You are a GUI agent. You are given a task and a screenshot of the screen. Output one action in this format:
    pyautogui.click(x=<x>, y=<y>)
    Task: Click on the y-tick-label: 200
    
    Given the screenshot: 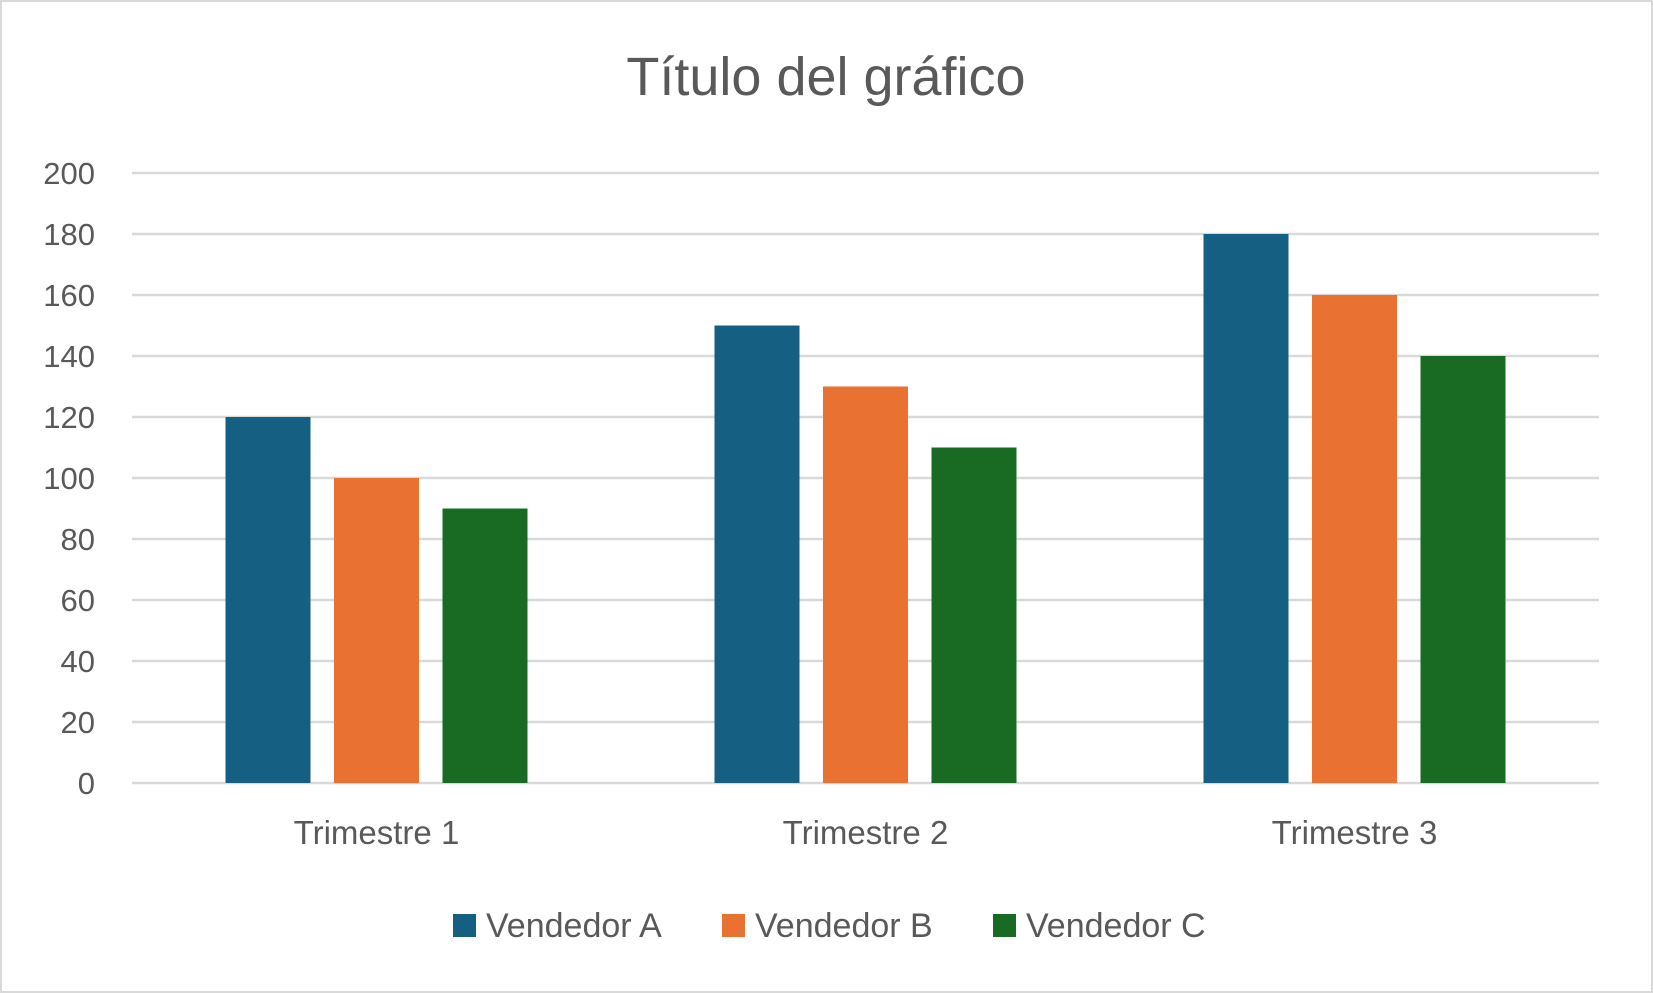 What is the action you would take?
    pyautogui.click(x=69, y=173)
    